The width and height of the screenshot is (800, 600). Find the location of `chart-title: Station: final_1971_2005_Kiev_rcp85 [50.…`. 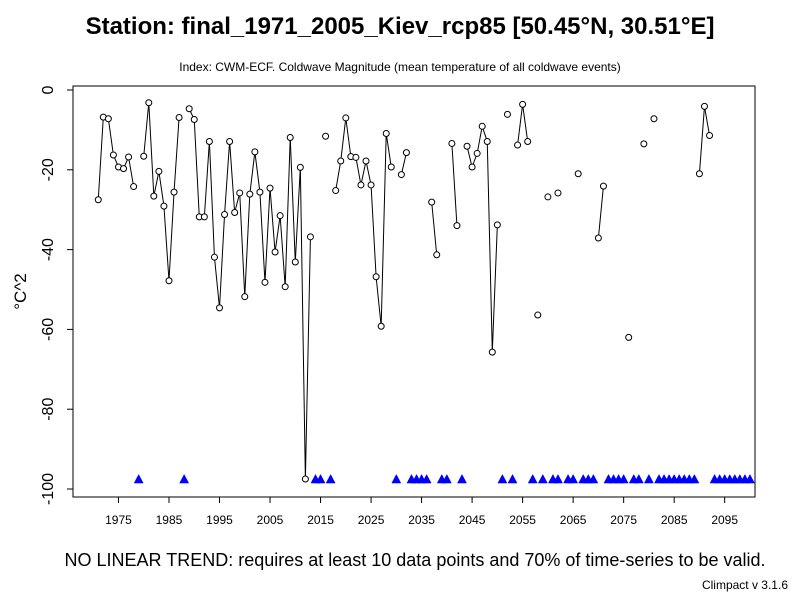

chart-title: Station: final_1971_2005_Kiev_rcp85 [50.… is located at coordinates (400, 26).